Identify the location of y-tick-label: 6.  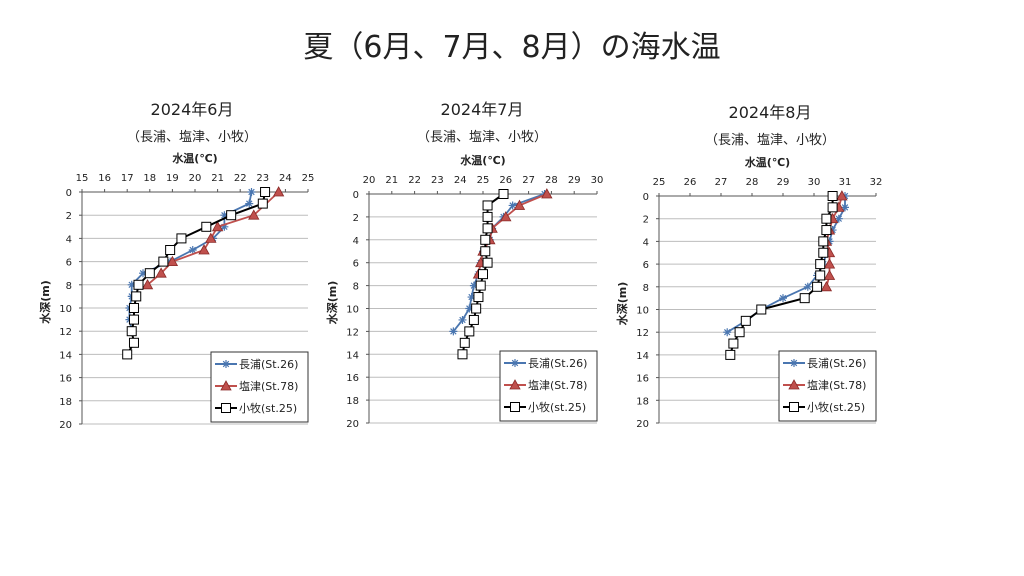
(69, 263).